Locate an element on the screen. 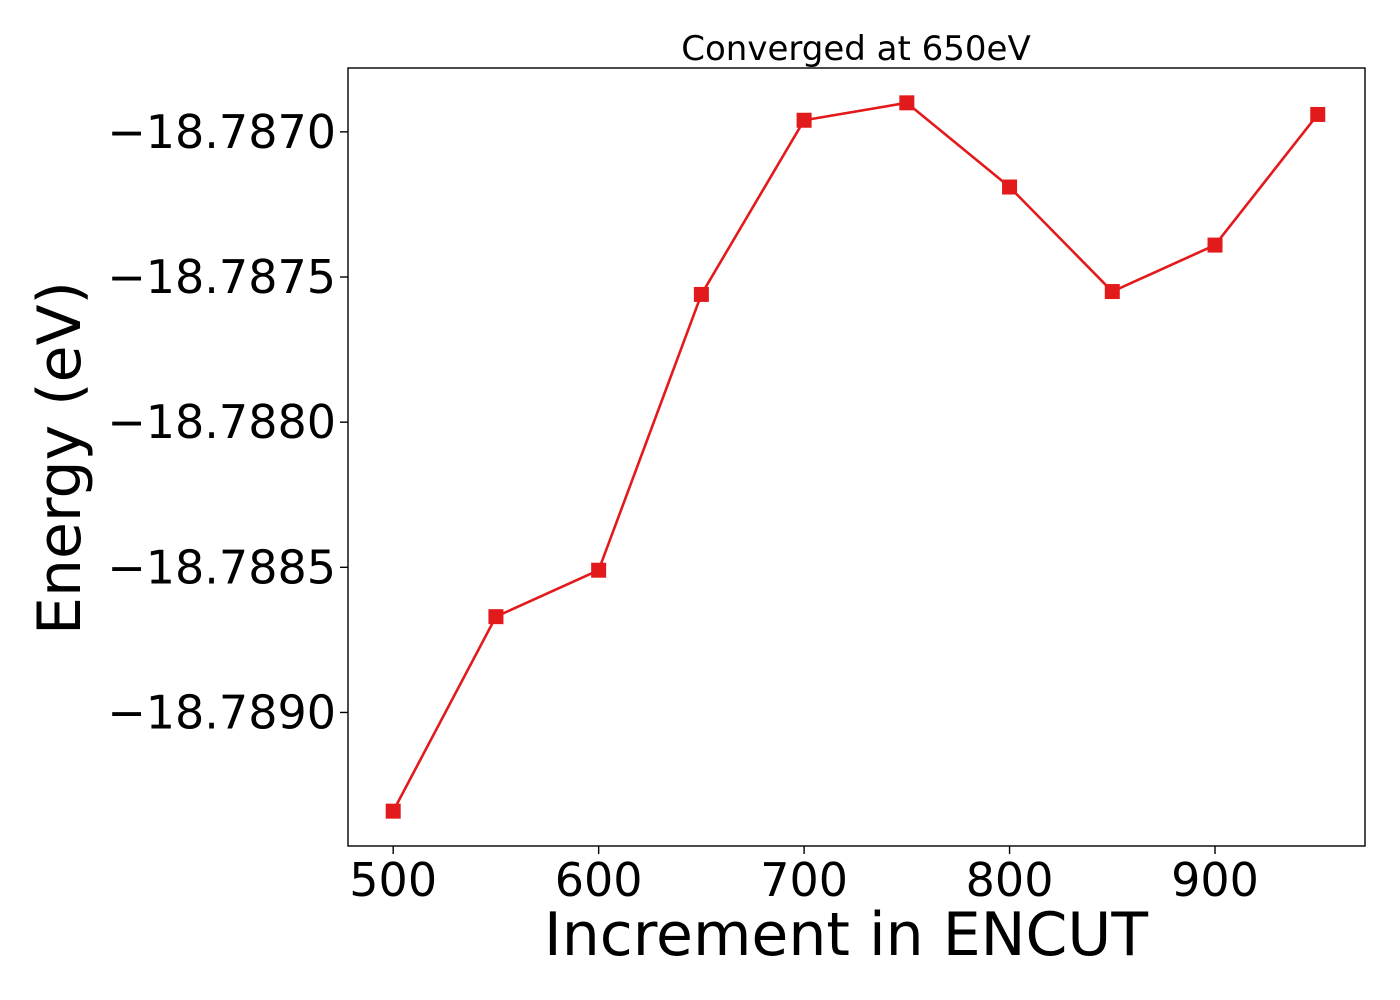 The width and height of the screenshot is (1400, 1000). y-axis-ticks: −18.7870 −18.7875 −18.7880 −18.7885 −18.7890 is located at coordinates (227, 422).